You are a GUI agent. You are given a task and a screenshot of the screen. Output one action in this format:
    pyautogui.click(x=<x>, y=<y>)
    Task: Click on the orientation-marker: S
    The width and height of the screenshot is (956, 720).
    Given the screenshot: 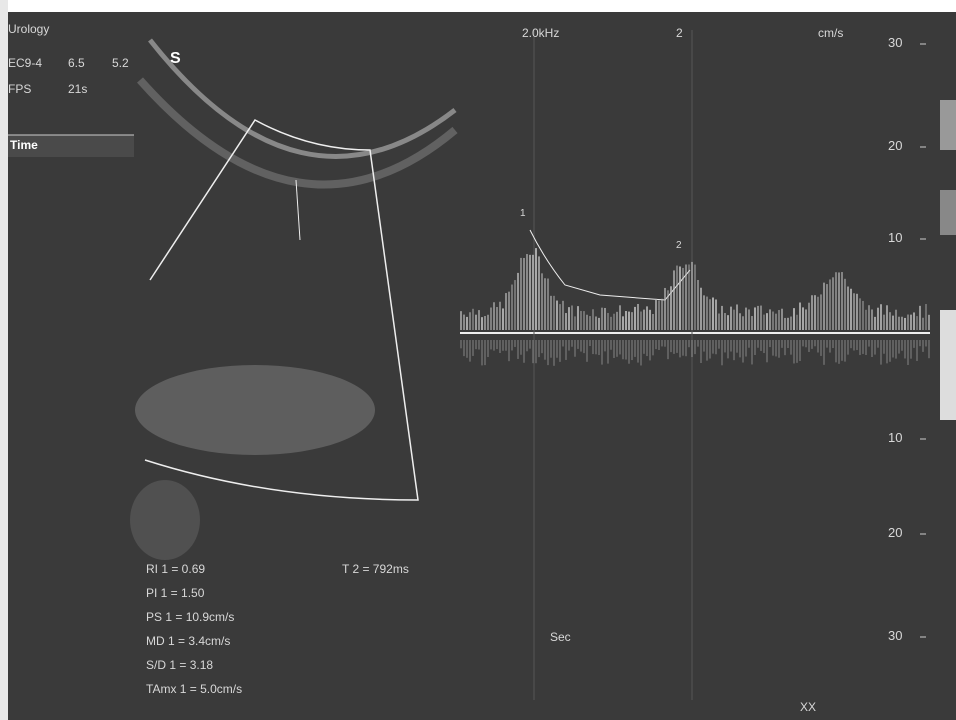 What is the action you would take?
    pyautogui.click(x=175, y=58)
    